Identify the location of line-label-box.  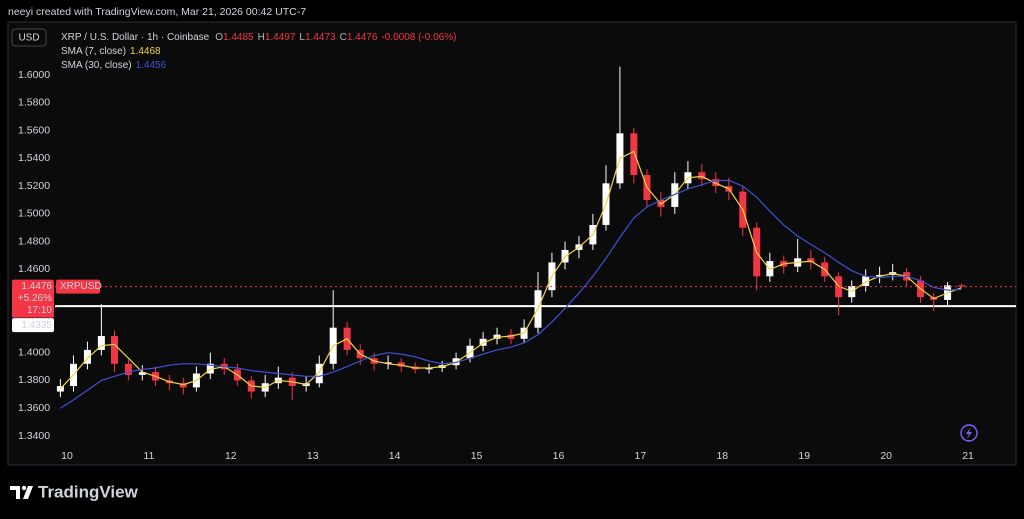
(33, 325).